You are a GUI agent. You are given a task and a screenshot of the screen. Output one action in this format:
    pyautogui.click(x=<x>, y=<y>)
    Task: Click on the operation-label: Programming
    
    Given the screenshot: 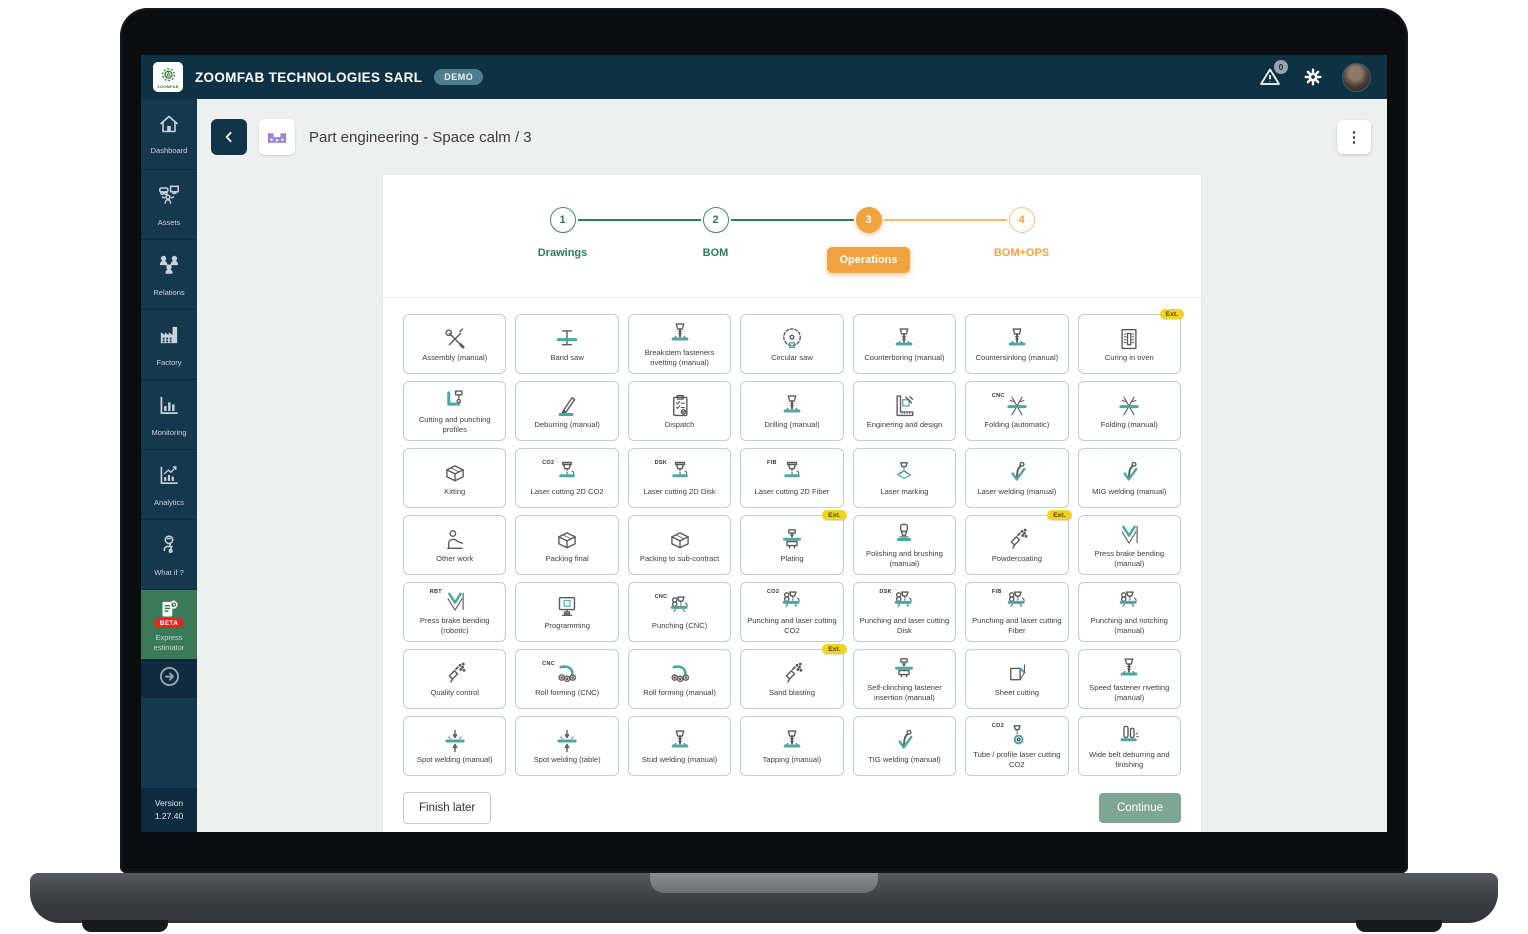 What is the action you would take?
    pyautogui.click(x=567, y=626)
    